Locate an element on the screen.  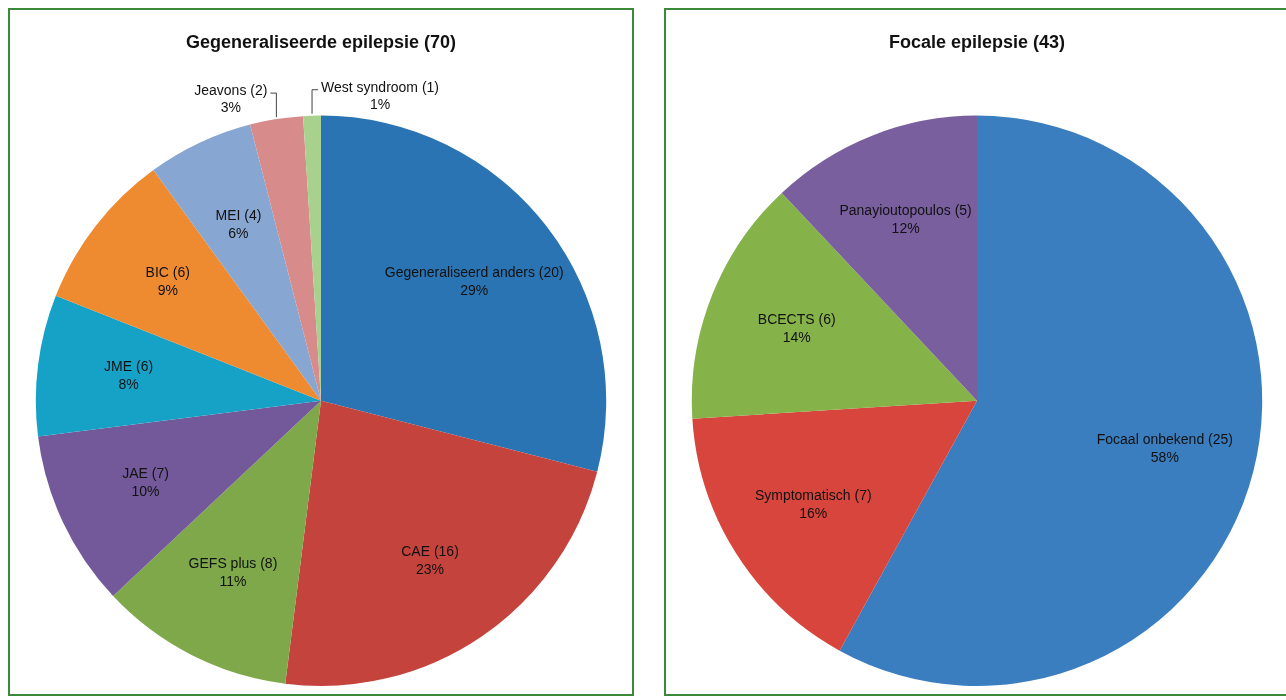
data-label: 12% is located at coordinates (905, 228).